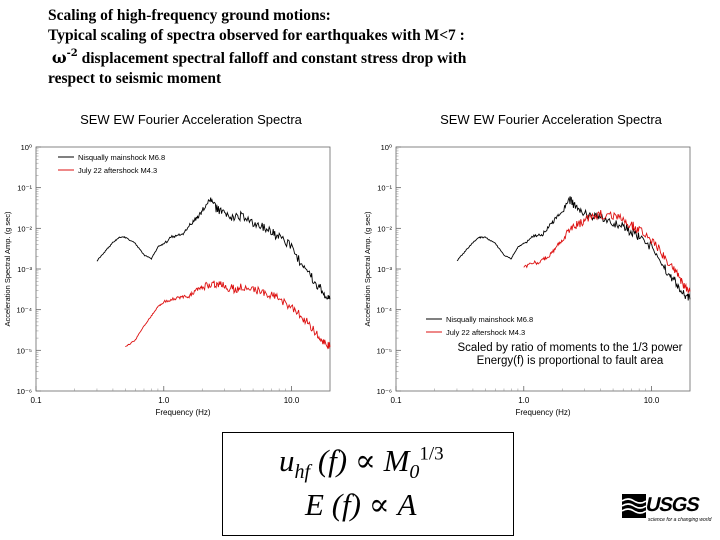  I want to click on formula-A: A, so click(407, 504).